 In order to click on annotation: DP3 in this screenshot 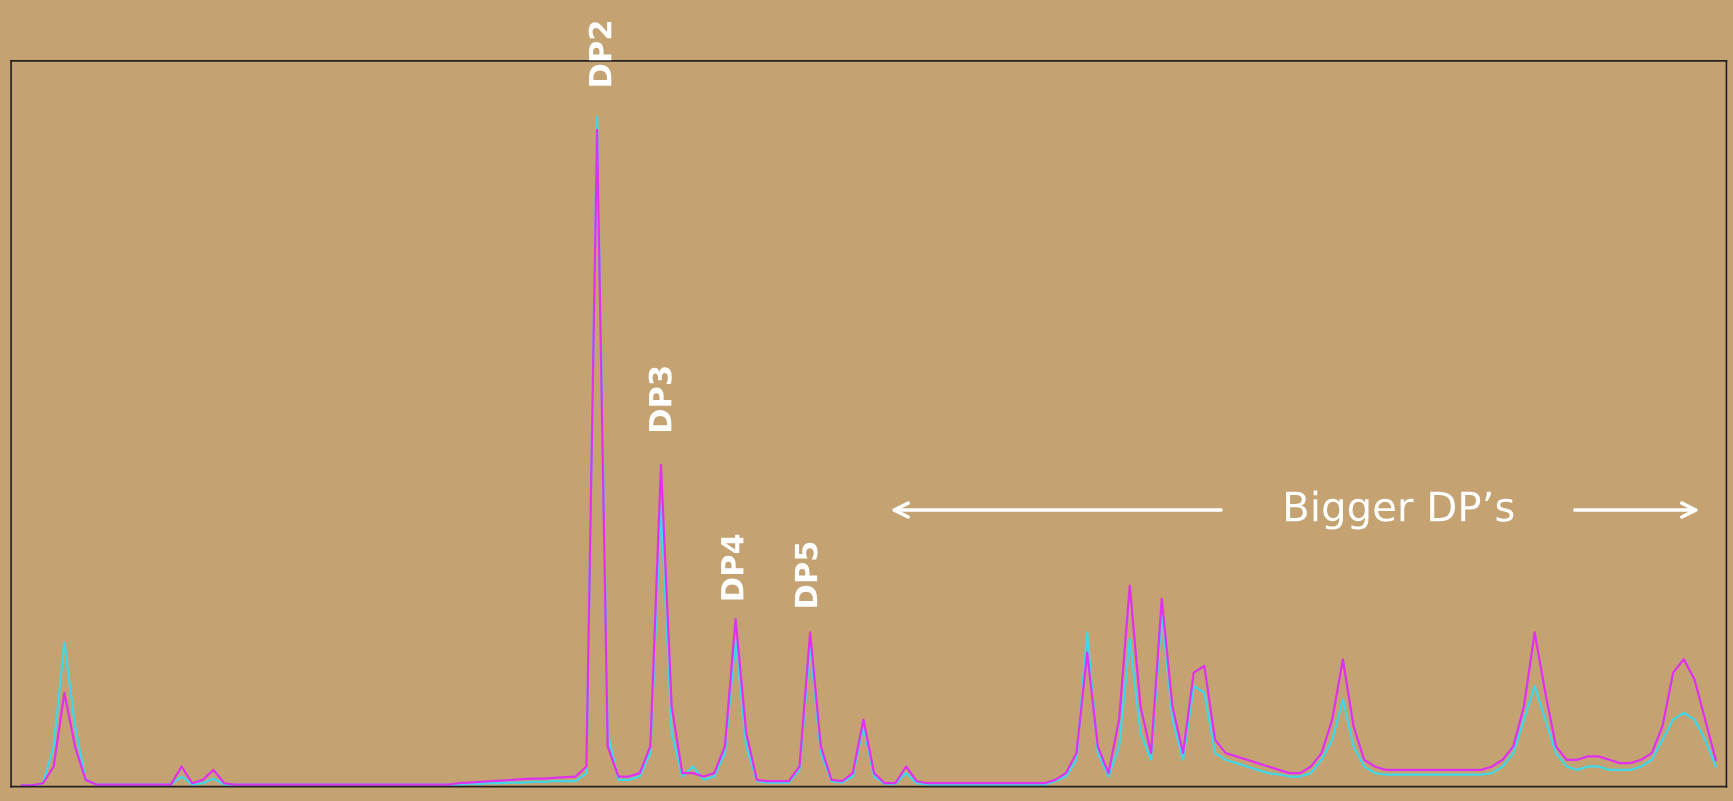, I will do `click(660, 399)`.